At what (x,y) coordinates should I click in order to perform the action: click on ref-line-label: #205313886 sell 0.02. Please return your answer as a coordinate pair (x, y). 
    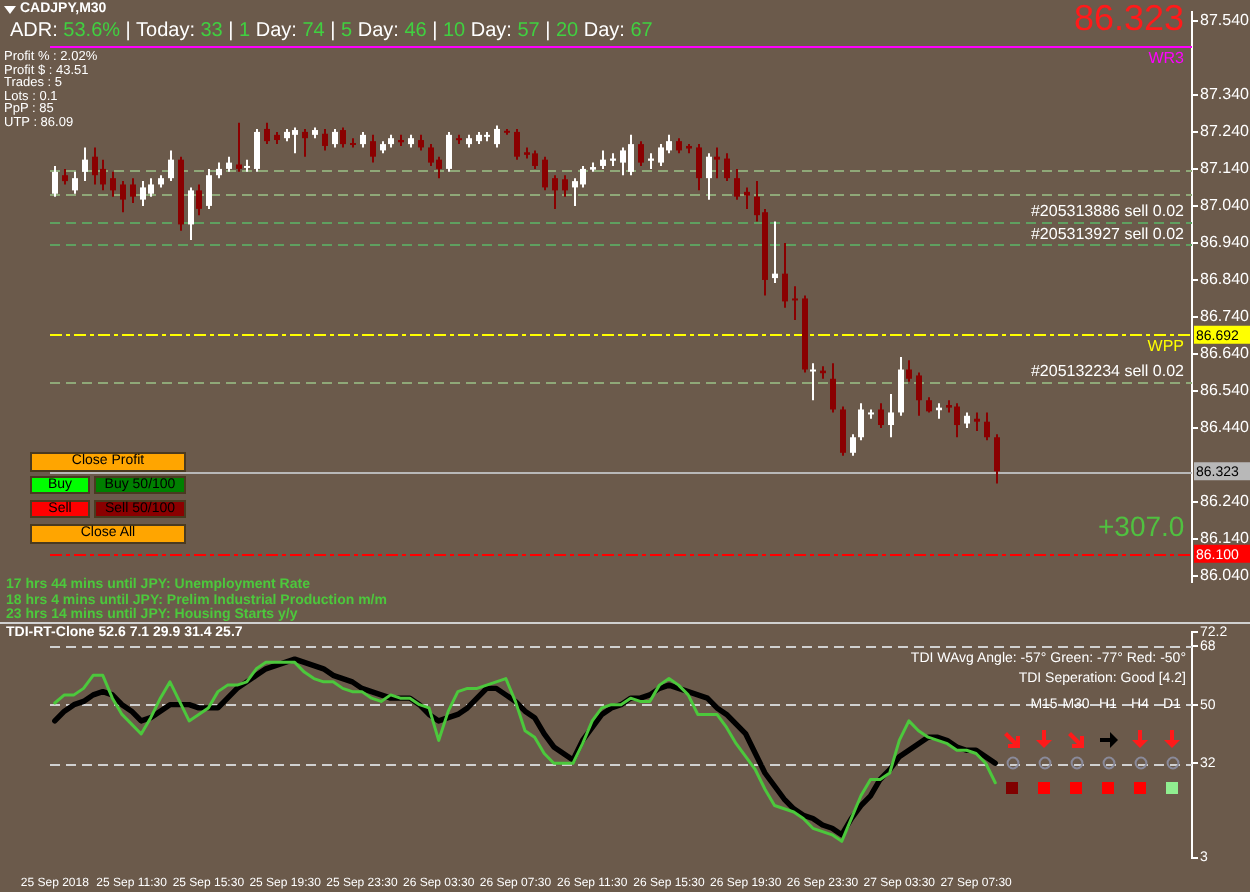
    Looking at the image, I should click on (1108, 210).